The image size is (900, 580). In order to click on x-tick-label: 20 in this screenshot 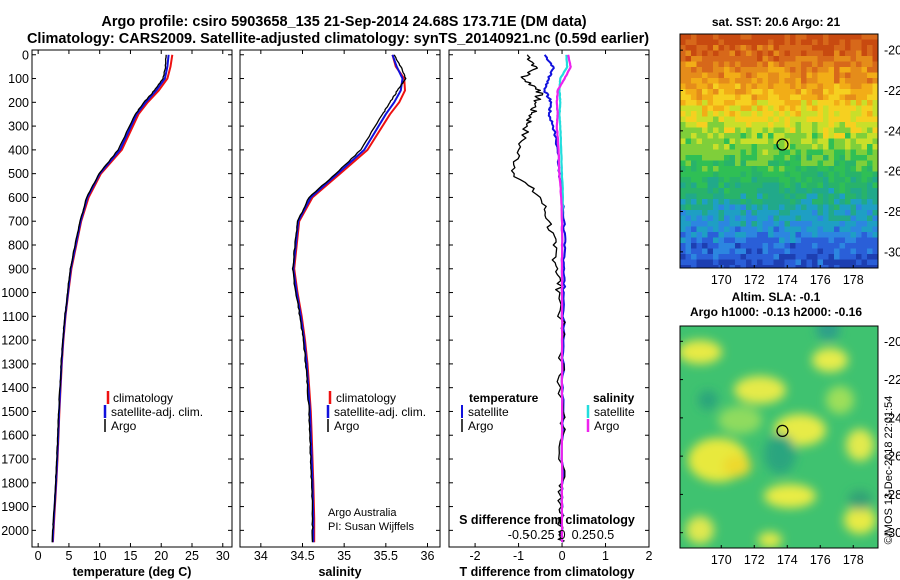, I will do `click(161, 556)`.